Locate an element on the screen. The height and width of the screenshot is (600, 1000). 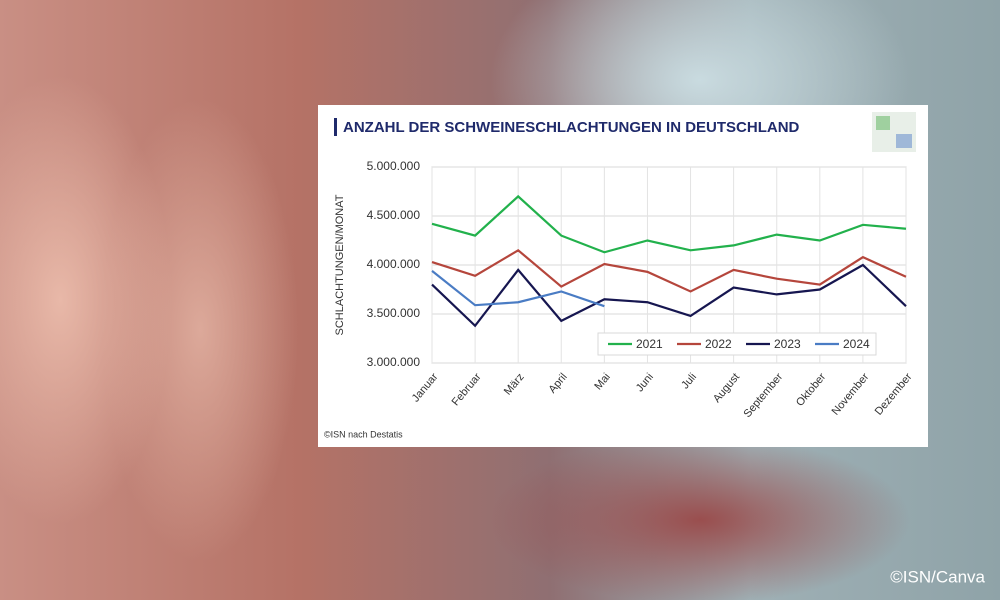
legend-label: 2022 is located at coordinates (718, 344).